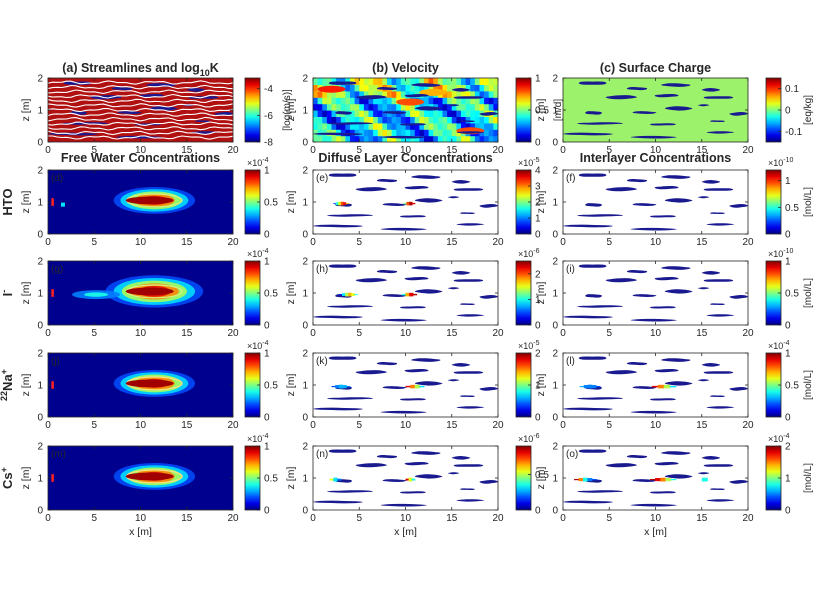 Image resolution: width=820 pixels, height=615 pixels. What do you see at coordinates (410, 102) in the screenshot?
I see `velocity-hotspot` at bounding box center [410, 102].